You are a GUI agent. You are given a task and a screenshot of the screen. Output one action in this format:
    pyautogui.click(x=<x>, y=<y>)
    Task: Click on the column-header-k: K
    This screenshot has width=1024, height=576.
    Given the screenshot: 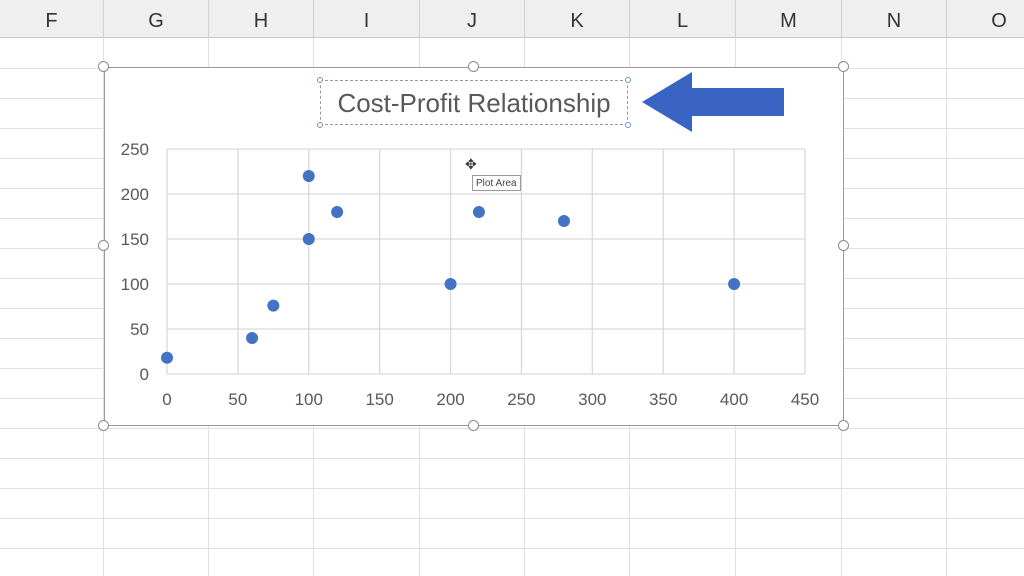 What is the action you would take?
    pyautogui.click(x=577, y=19)
    